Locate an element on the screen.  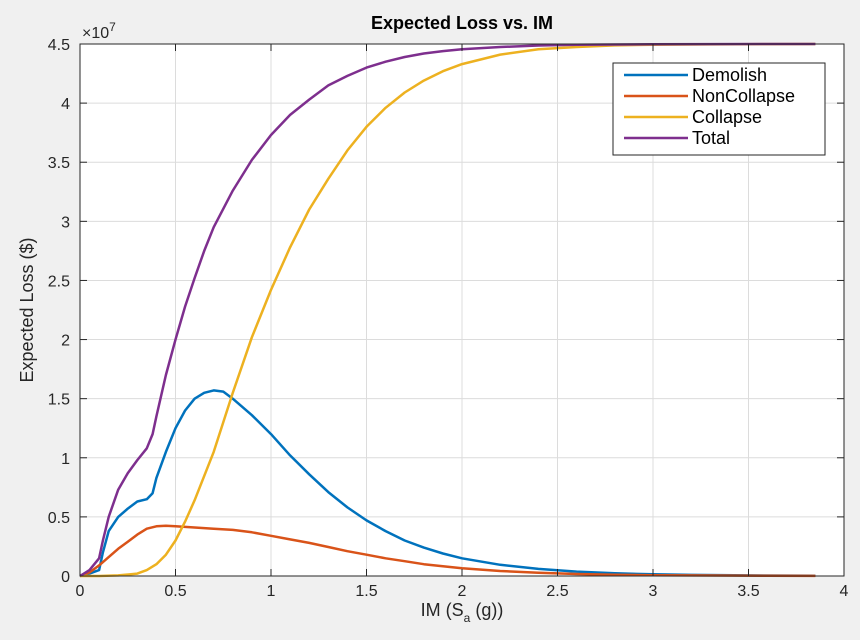
y-tick-label: 1.5 is located at coordinates (59, 400).